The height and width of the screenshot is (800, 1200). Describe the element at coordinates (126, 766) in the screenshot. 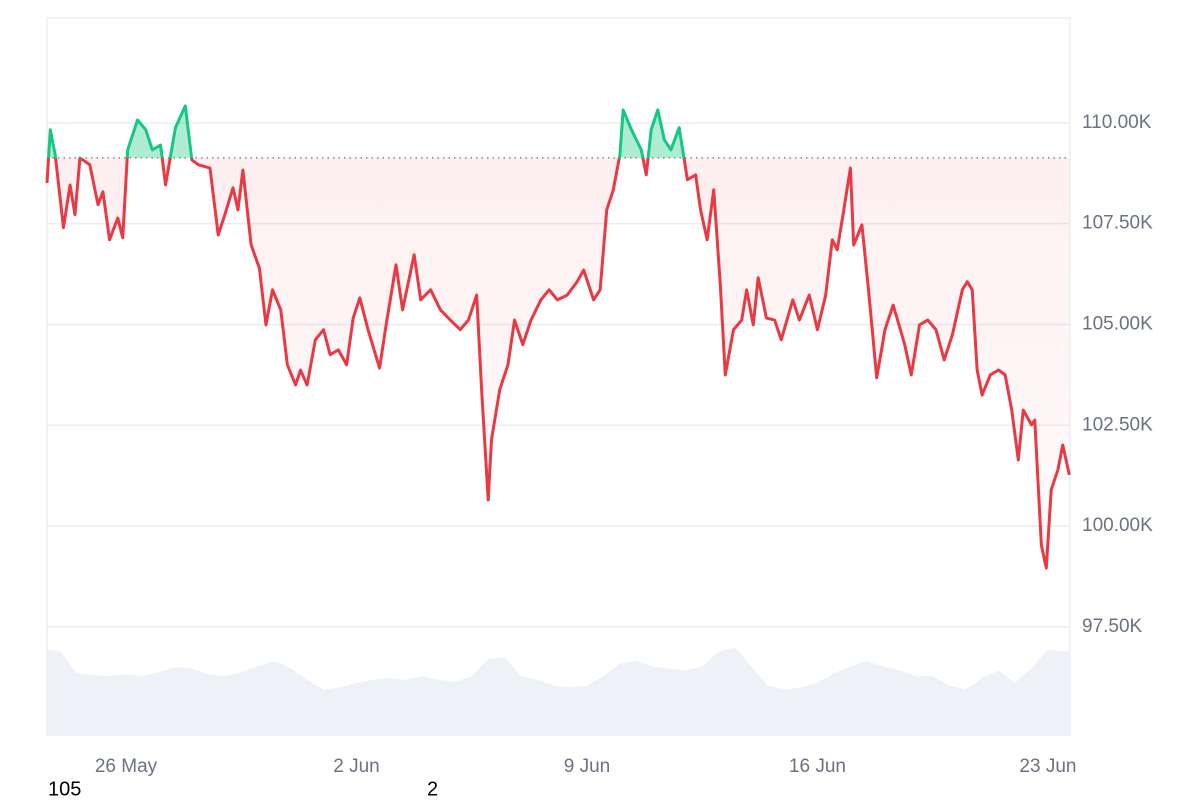

I see `x-tick-label: 26 May` at that location.